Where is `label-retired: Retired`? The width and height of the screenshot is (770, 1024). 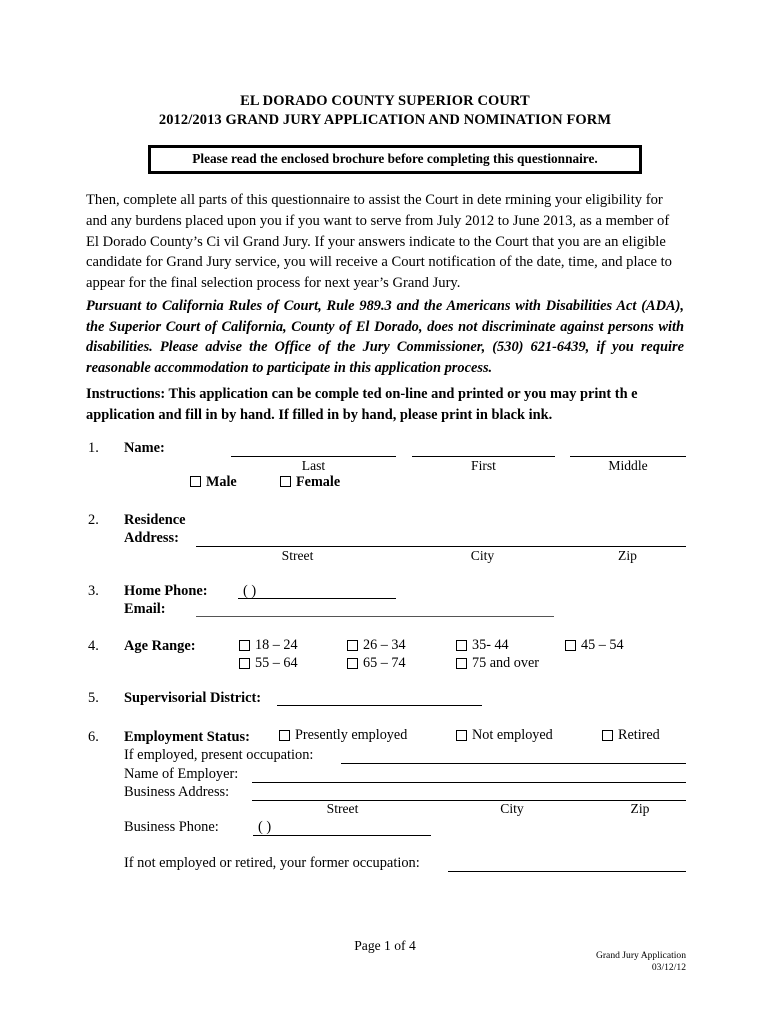 label-retired: Retired is located at coordinates (639, 735).